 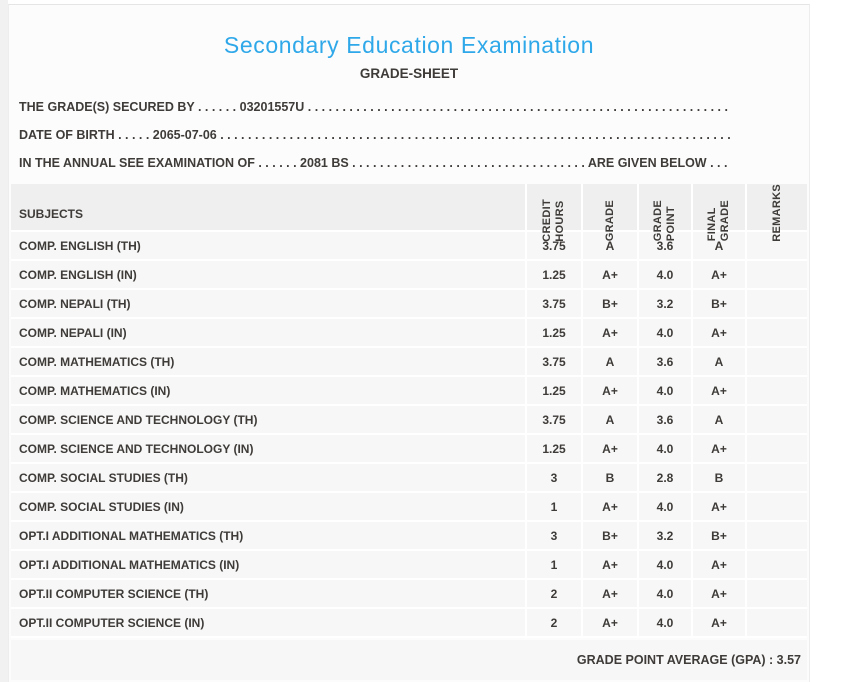 What do you see at coordinates (409, 507) in the screenshot?
I see `table-row: COMP. SOCIAL STUDIES (IN) 1 A+ 4.0 A+` at bounding box center [409, 507].